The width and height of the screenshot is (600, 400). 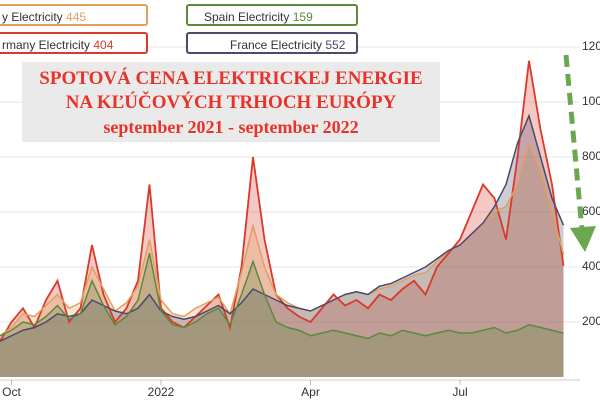 I want to click on chart-title: SPOTOVÁ CENA ELEKTRICKEJ ENERGIE, so click(x=231, y=78).